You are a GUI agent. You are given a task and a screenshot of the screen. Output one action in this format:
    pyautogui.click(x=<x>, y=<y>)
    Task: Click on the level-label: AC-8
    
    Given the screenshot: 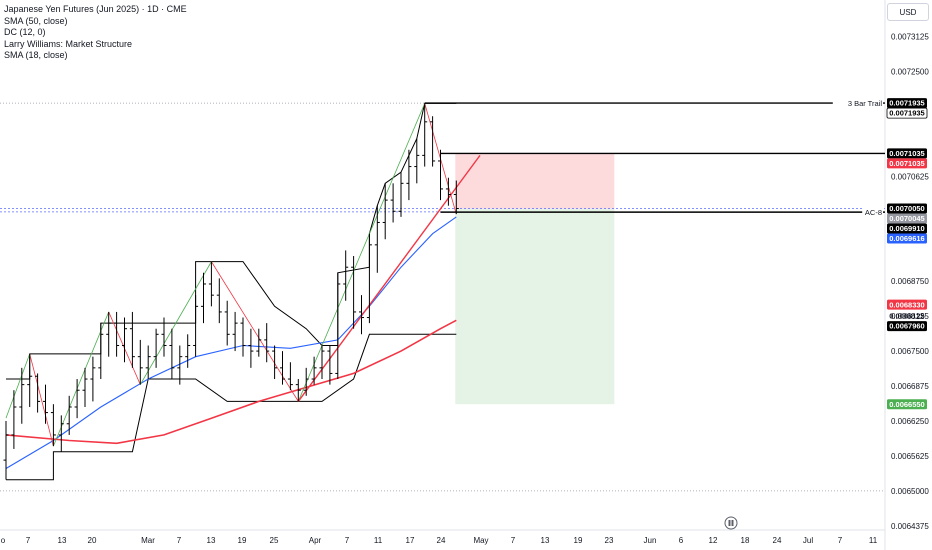 What is the action you would take?
    pyautogui.click(x=873, y=212)
    